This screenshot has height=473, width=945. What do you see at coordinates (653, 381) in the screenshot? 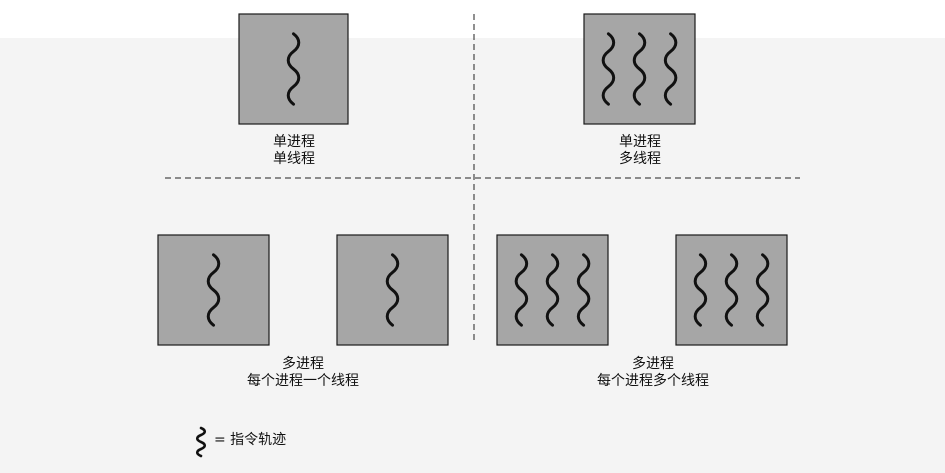
I see `label-line: 每个进程多个线程` at bounding box center [653, 381].